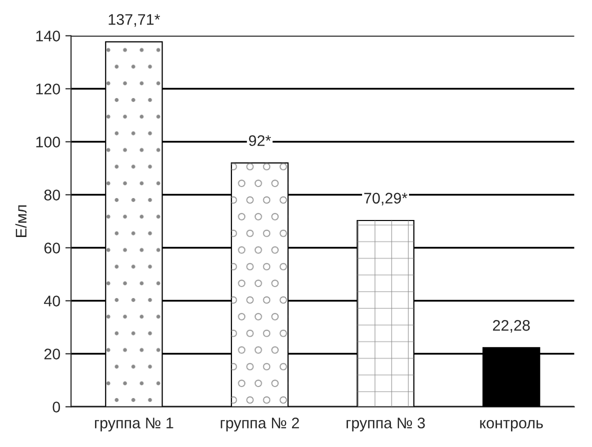  What do you see at coordinates (52, 195) in the screenshot?
I see `y-tick-label: 80` at bounding box center [52, 195].